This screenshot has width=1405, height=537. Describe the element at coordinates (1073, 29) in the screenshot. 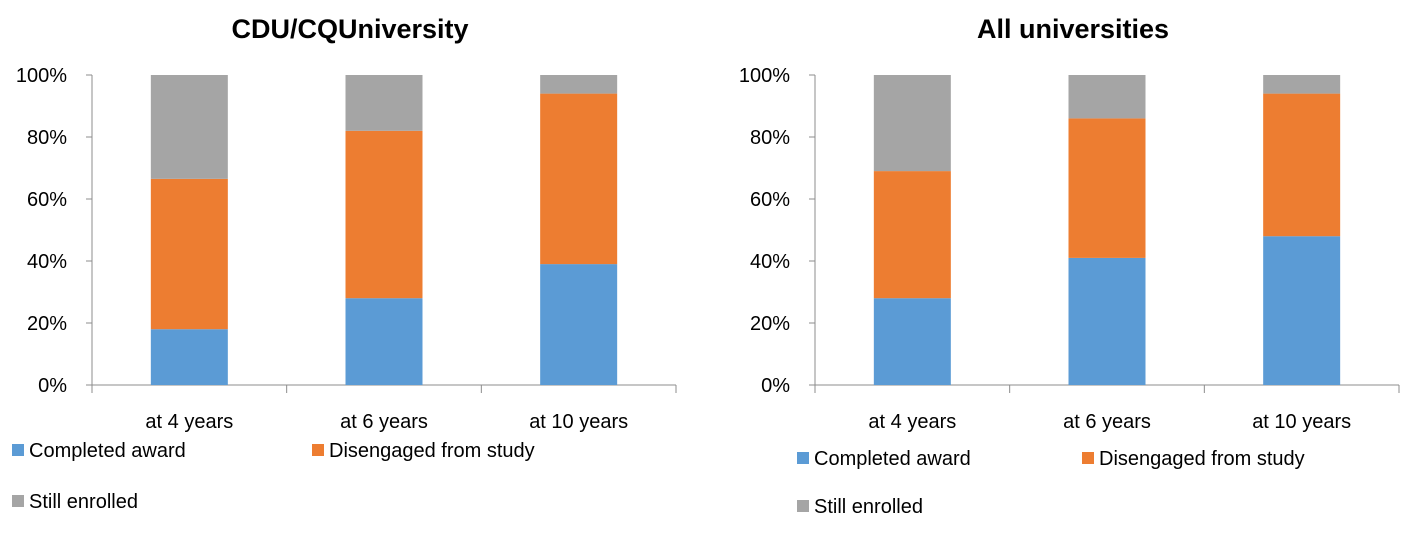

I see `chart-title: All universities` at that location.